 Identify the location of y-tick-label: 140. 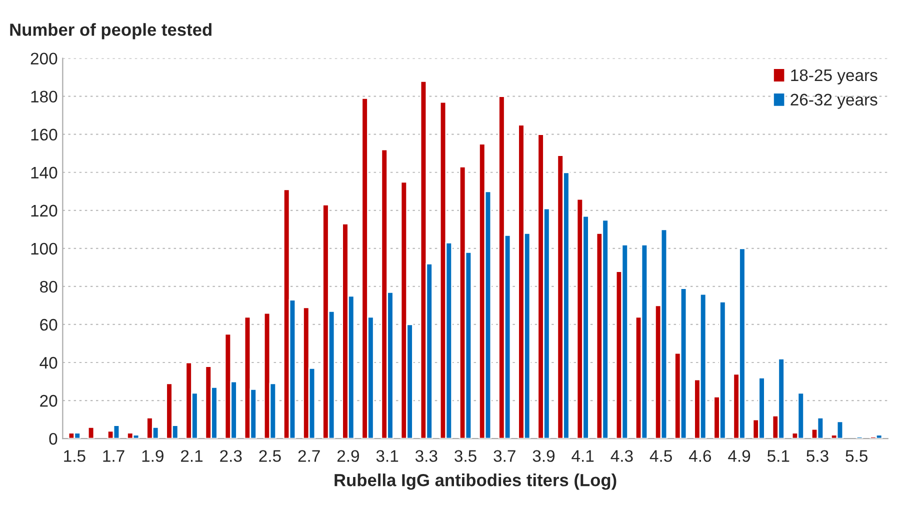
(44, 172).